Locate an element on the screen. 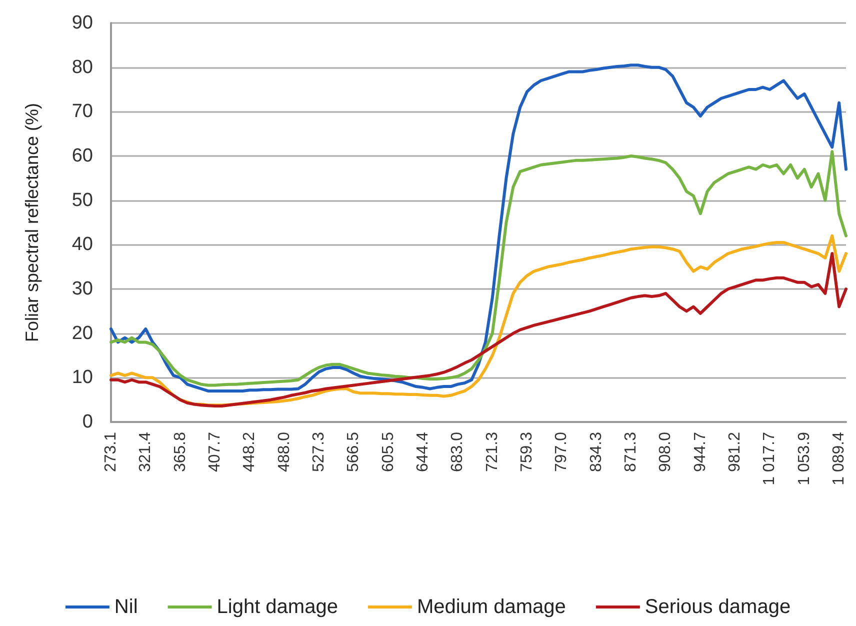 Image resolution: width=856 pixels, height=626 pixels. x-tick-label: 759.3 is located at coordinates (527, 452).